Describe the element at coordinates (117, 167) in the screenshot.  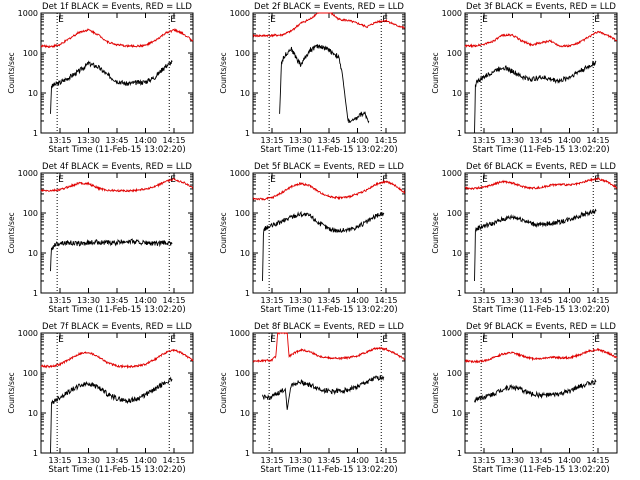
I see `chart-title: Det 4f BLACK = Events, RED = LLD` at that location.